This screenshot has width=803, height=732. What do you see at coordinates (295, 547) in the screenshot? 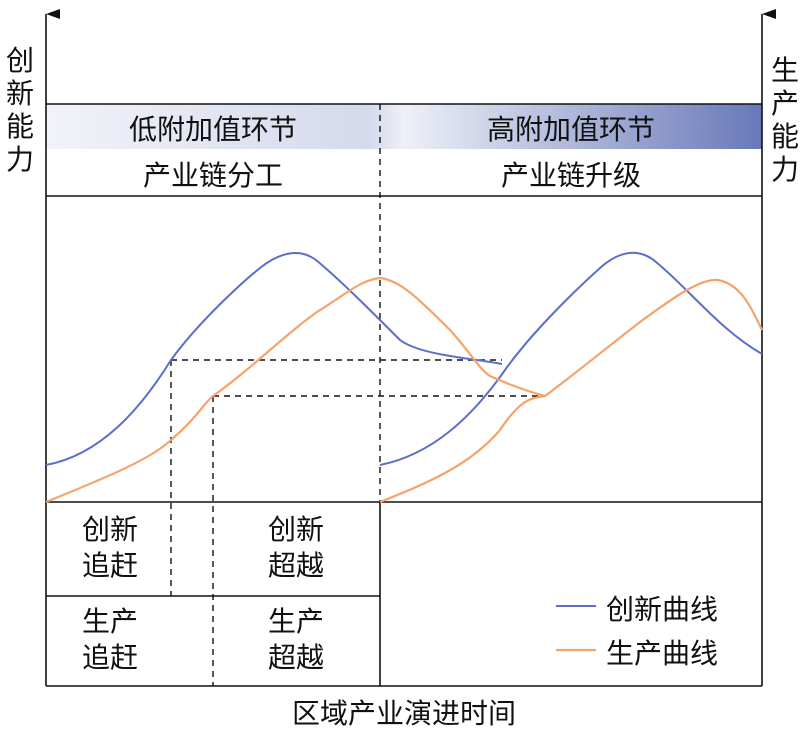
I see `innovation-surpass-label: 创新 超越` at bounding box center [295, 547].